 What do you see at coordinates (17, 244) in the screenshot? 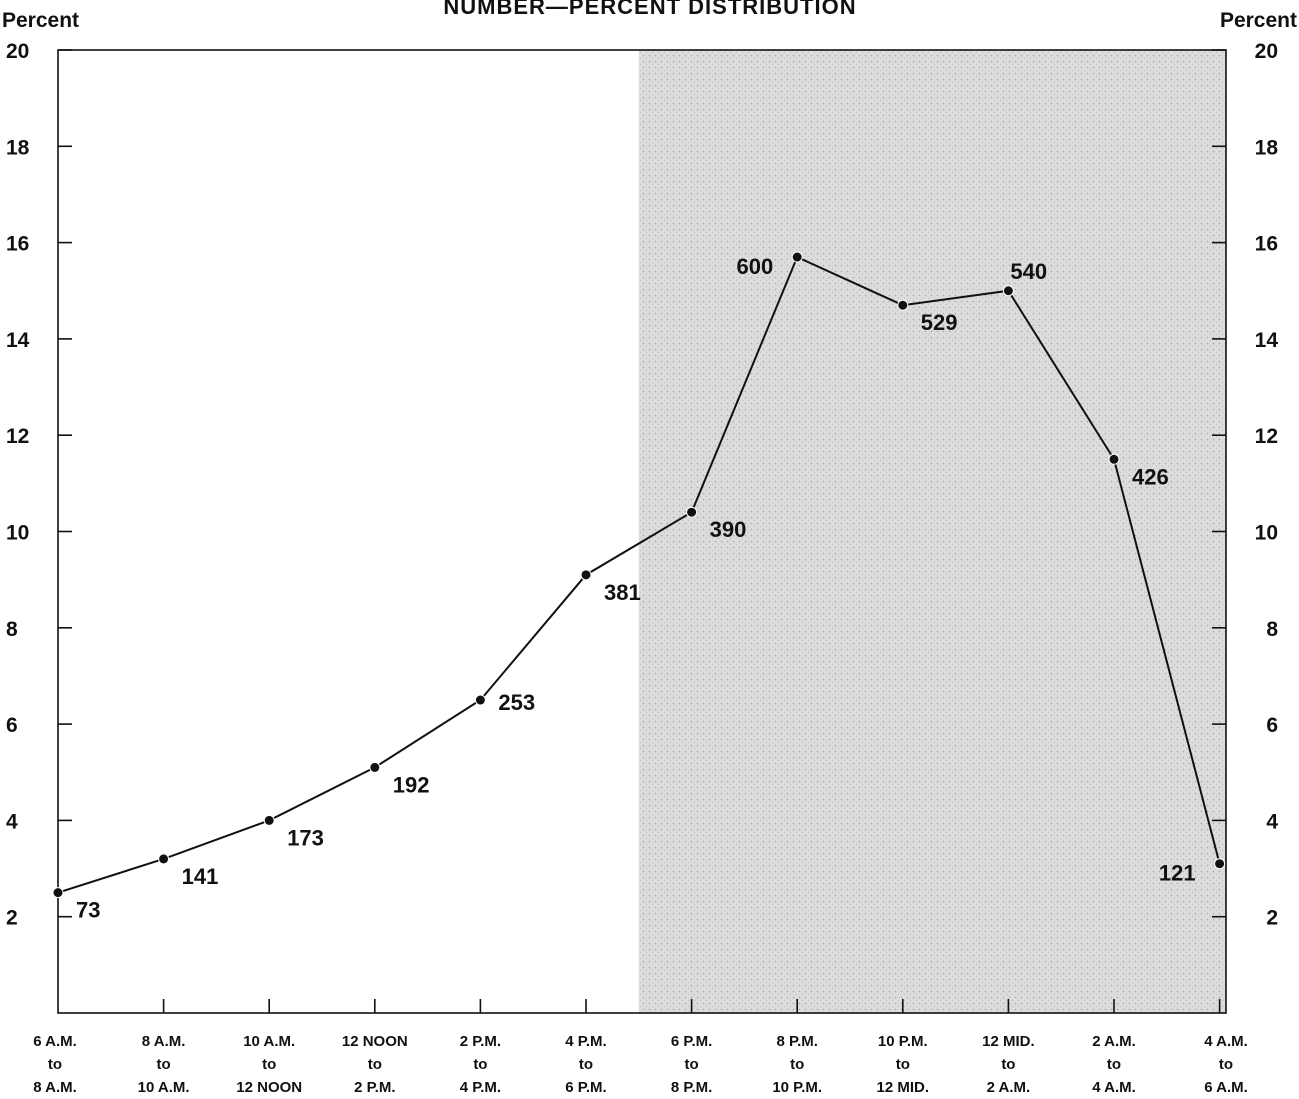
I see `y-tick-label-left: 16` at bounding box center [17, 244].